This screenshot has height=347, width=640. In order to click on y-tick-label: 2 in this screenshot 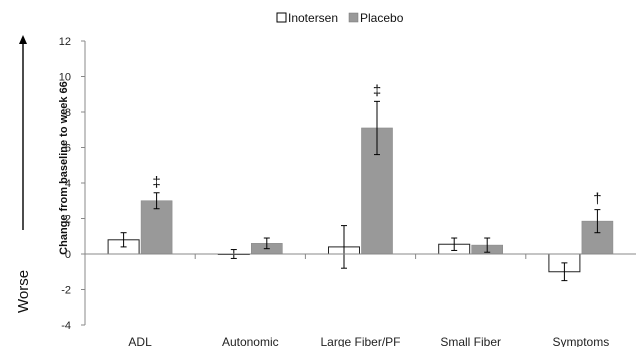, I will do `click(68, 220)`.